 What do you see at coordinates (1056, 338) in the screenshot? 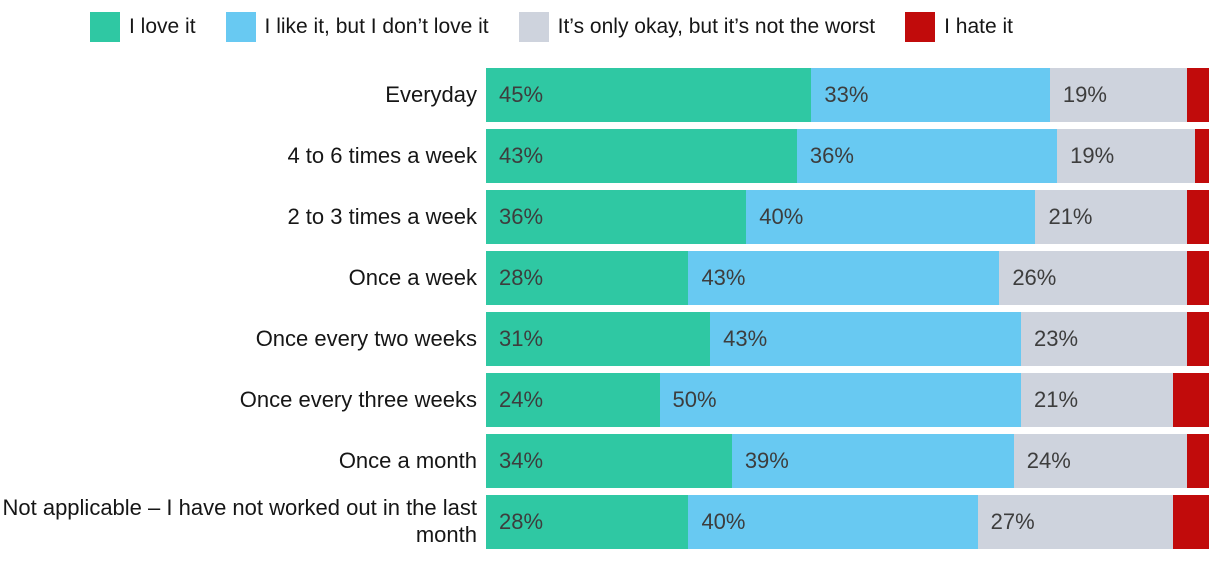
I see `segment-value-label: 23%` at bounding box center [1056, 338].